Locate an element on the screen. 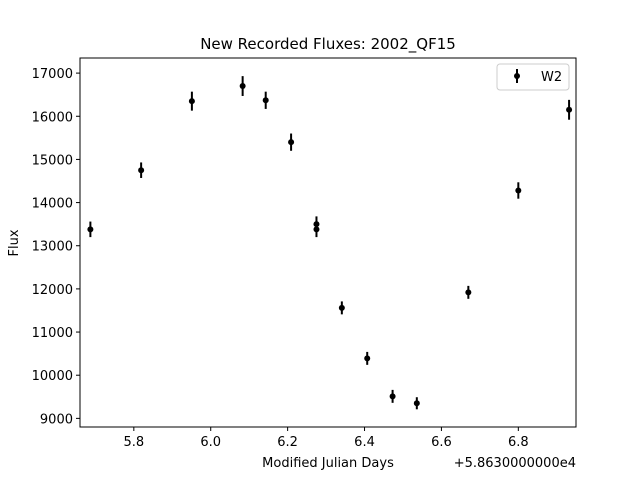 This screenshot has width=640, height=480. y-tick-label: 9000 is located at coordinates (56, 419).